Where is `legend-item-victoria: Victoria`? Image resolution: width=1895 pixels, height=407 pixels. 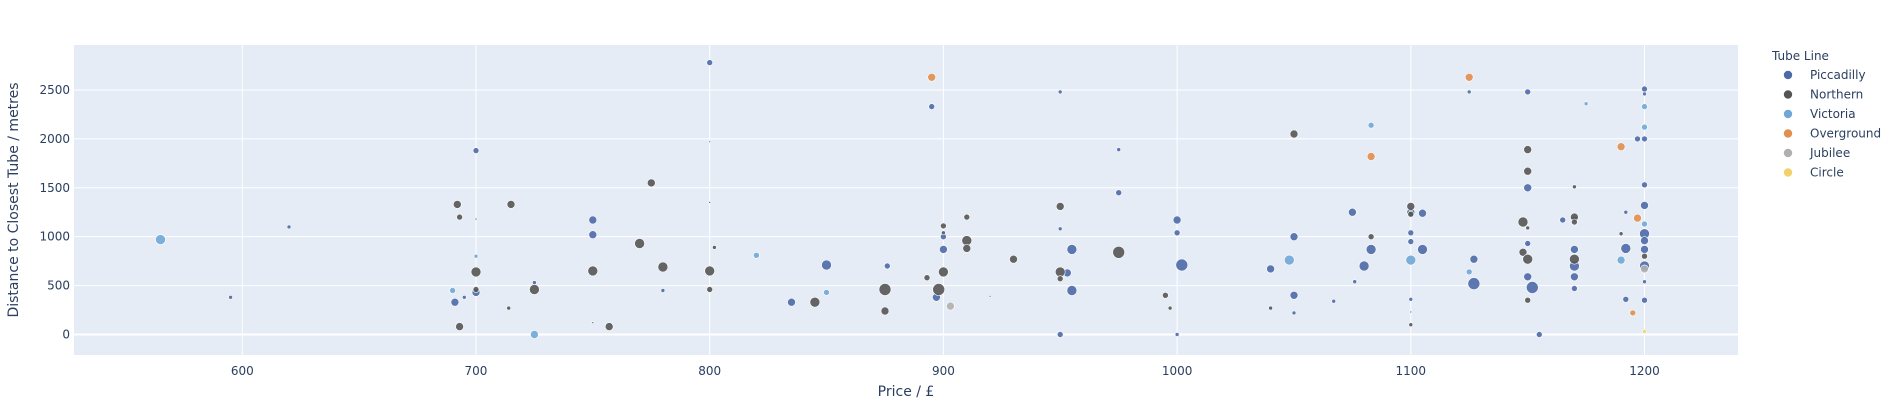
legend-item-victoria: Victoria is located at coordinates (1819, 114).